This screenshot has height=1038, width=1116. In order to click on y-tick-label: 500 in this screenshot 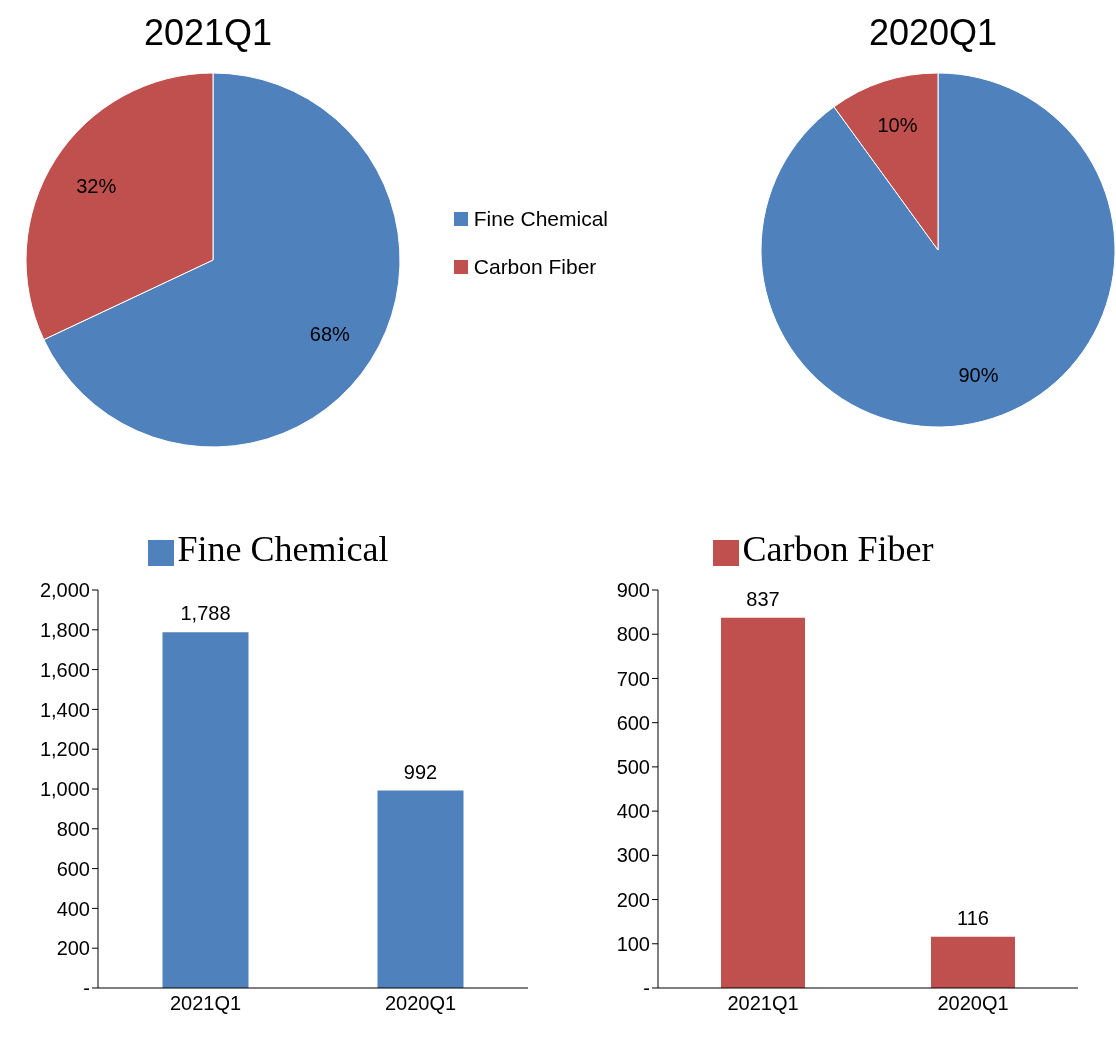, I will do `click(633, 766)`.